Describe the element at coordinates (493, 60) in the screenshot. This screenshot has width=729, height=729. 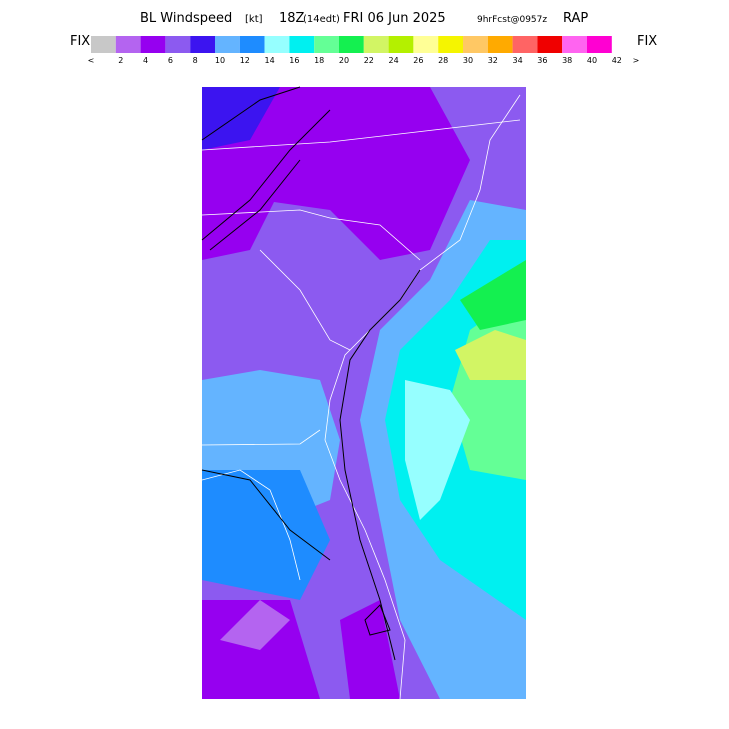
I see `colorbar-label: 32` at that location.